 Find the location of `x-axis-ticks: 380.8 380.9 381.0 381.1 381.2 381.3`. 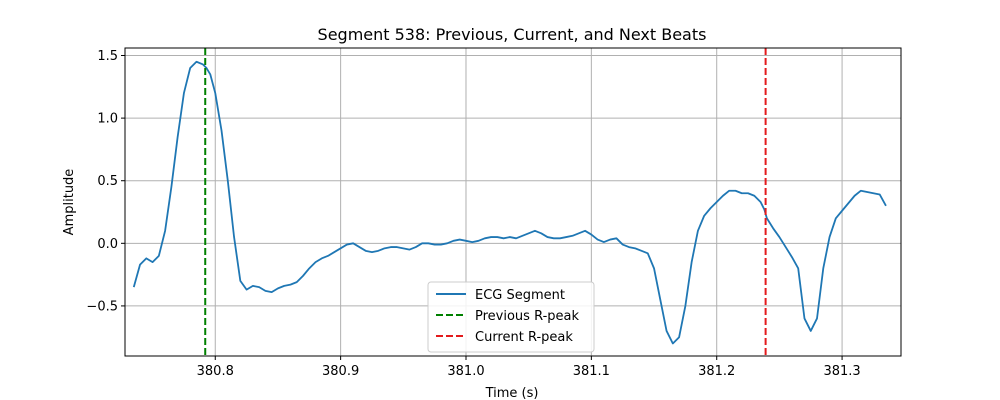

x-axis-ticks: 380.8 380.9 381.0 381.1 381.2 381.3 is located at coordinates (529, 367).